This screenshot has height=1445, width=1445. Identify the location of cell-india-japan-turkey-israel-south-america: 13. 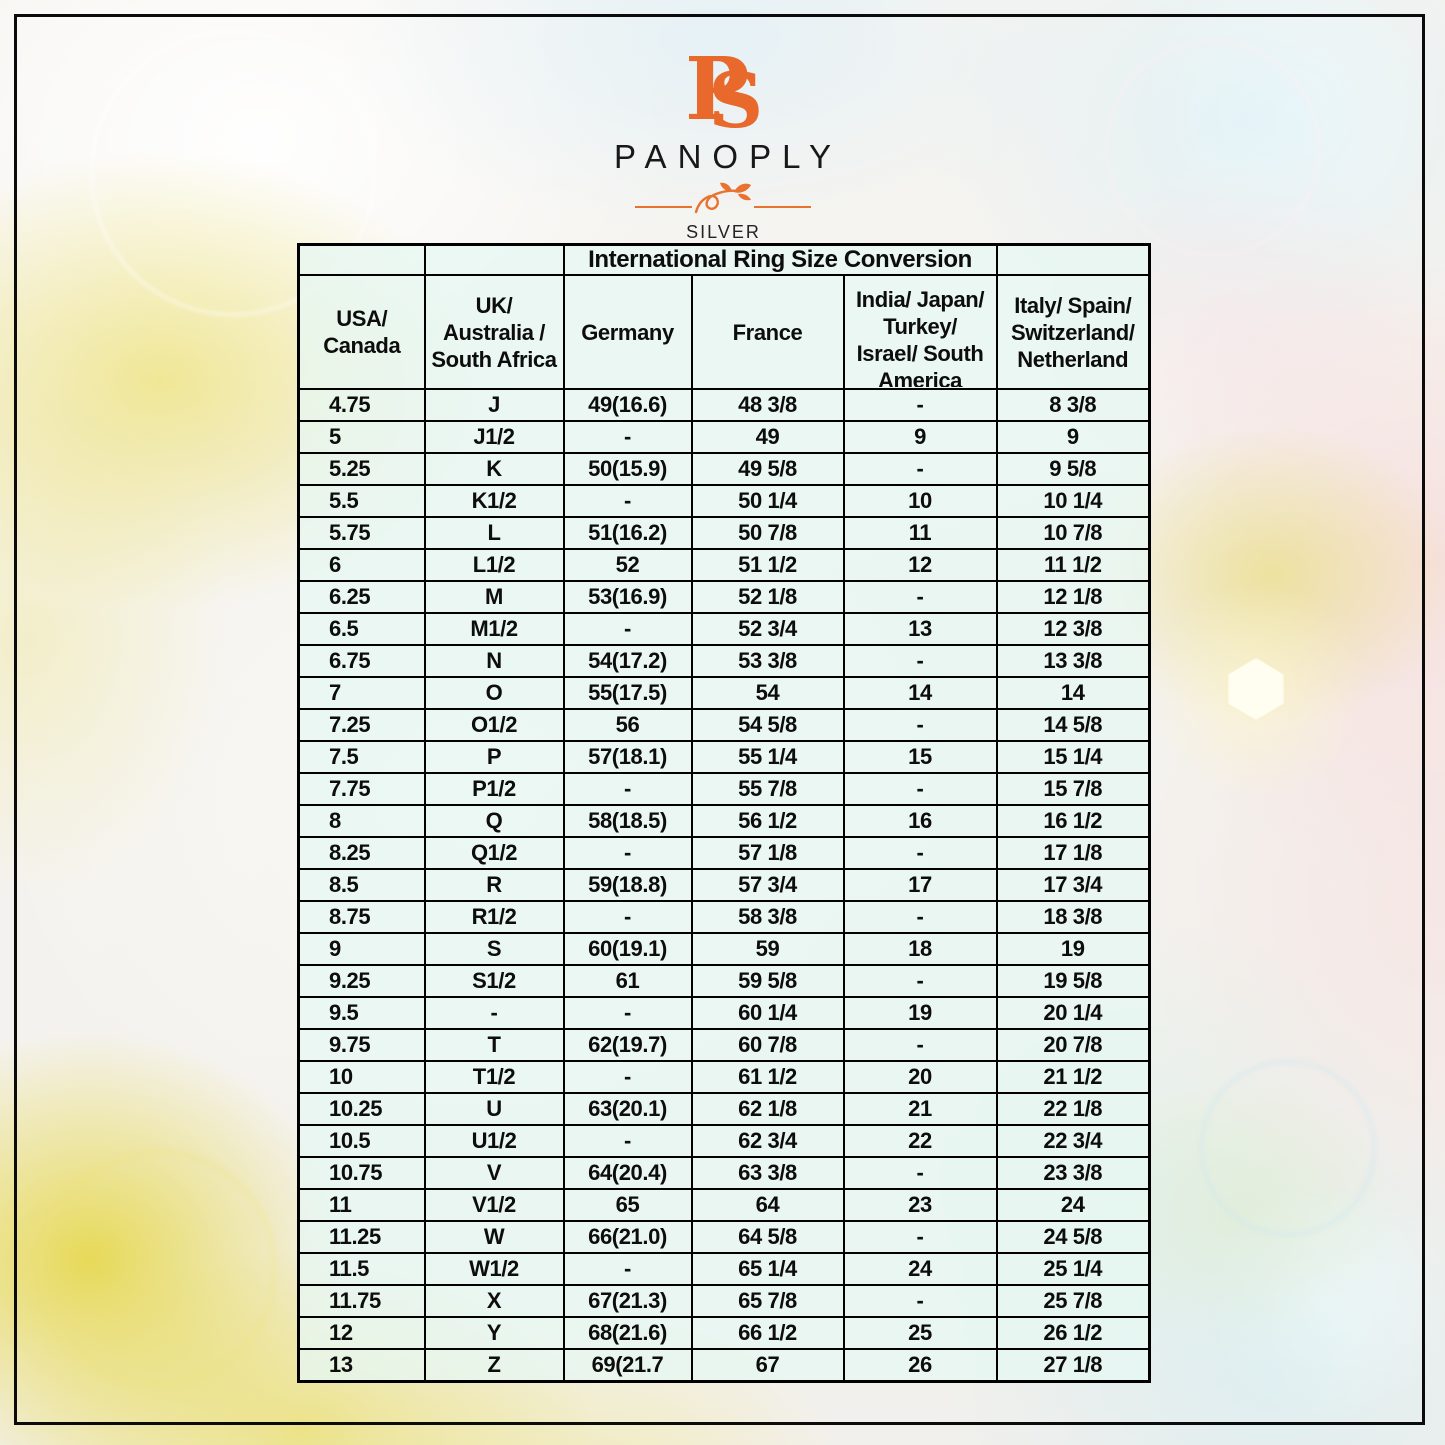
(920, 629).